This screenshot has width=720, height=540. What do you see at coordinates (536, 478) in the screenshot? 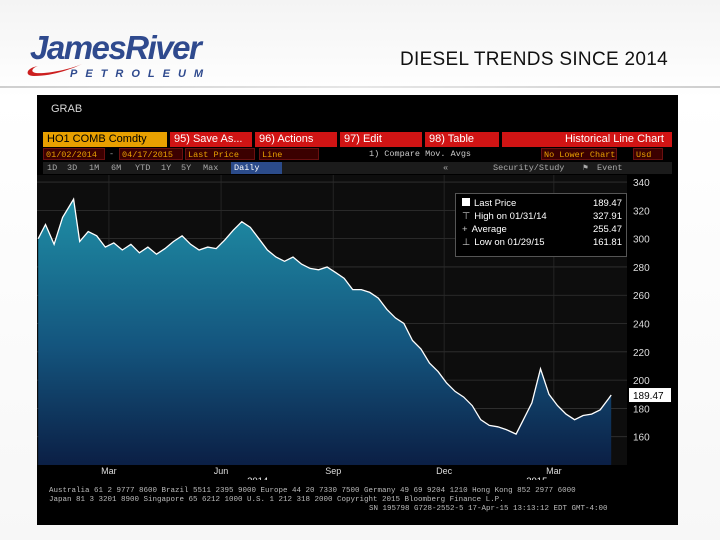
I see `year-label: 2015` at bounding box center [536, 478].